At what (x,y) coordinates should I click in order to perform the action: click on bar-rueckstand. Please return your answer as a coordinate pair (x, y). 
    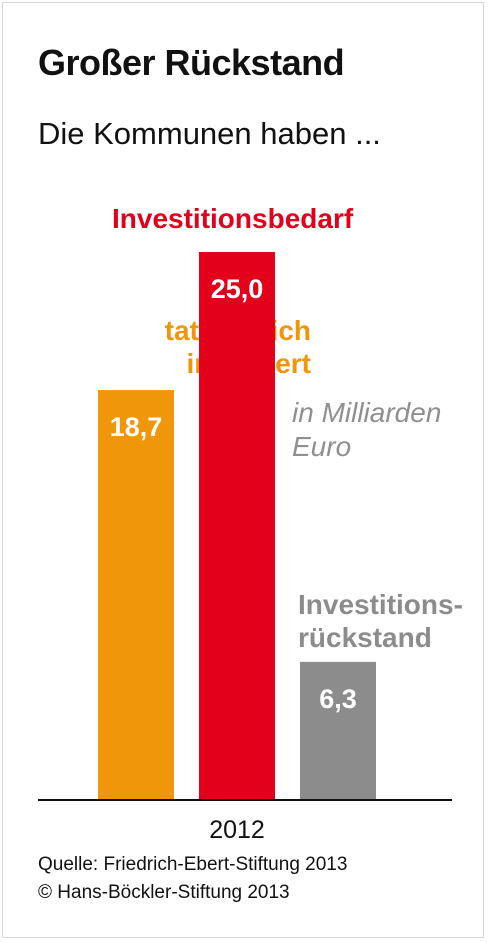
    Looking at the image, I should click on (338, 730).